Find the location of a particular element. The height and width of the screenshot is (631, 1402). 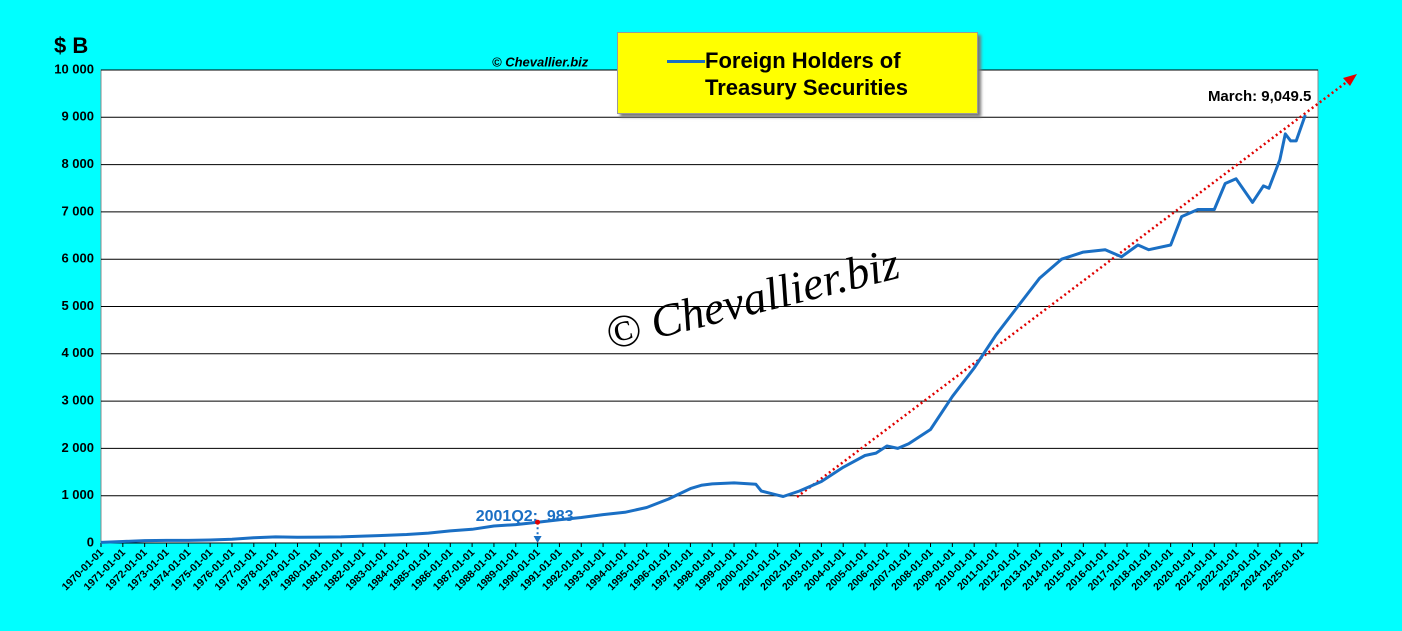

y-axis-label: $ B is located at coordinates (71, 45).